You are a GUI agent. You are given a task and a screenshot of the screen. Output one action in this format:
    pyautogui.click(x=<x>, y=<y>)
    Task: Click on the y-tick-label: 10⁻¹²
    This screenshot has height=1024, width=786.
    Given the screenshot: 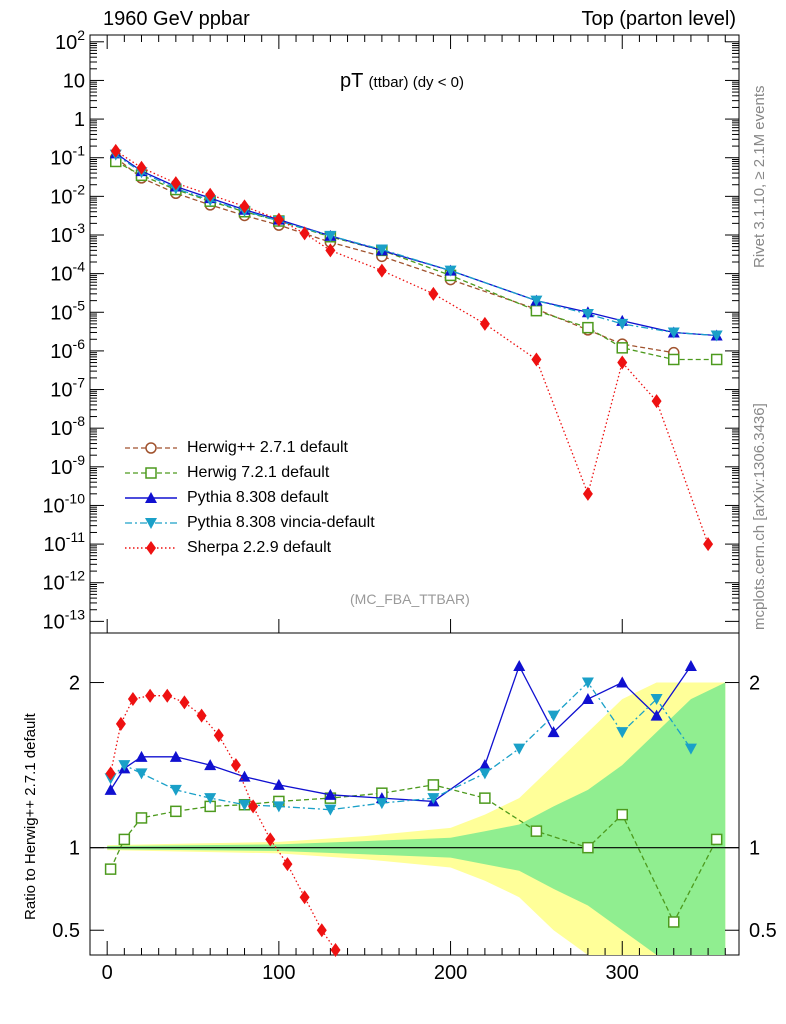 What is the action you would take?
    pyautogui.click(x=64, y=581)
    